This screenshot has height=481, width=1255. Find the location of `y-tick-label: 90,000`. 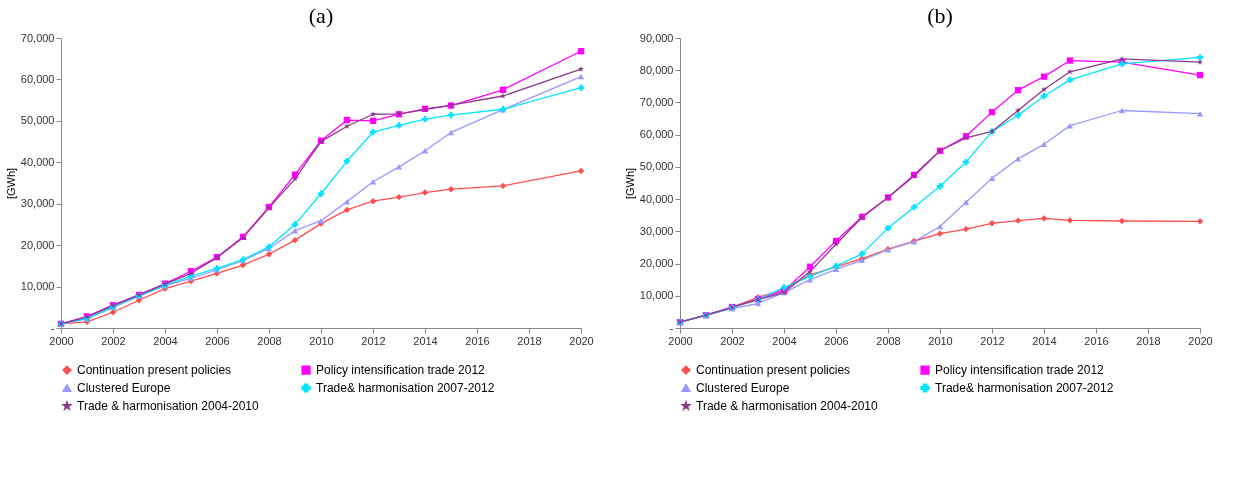

y-tick-label: 90,000 is located at coordinates (656, 37).